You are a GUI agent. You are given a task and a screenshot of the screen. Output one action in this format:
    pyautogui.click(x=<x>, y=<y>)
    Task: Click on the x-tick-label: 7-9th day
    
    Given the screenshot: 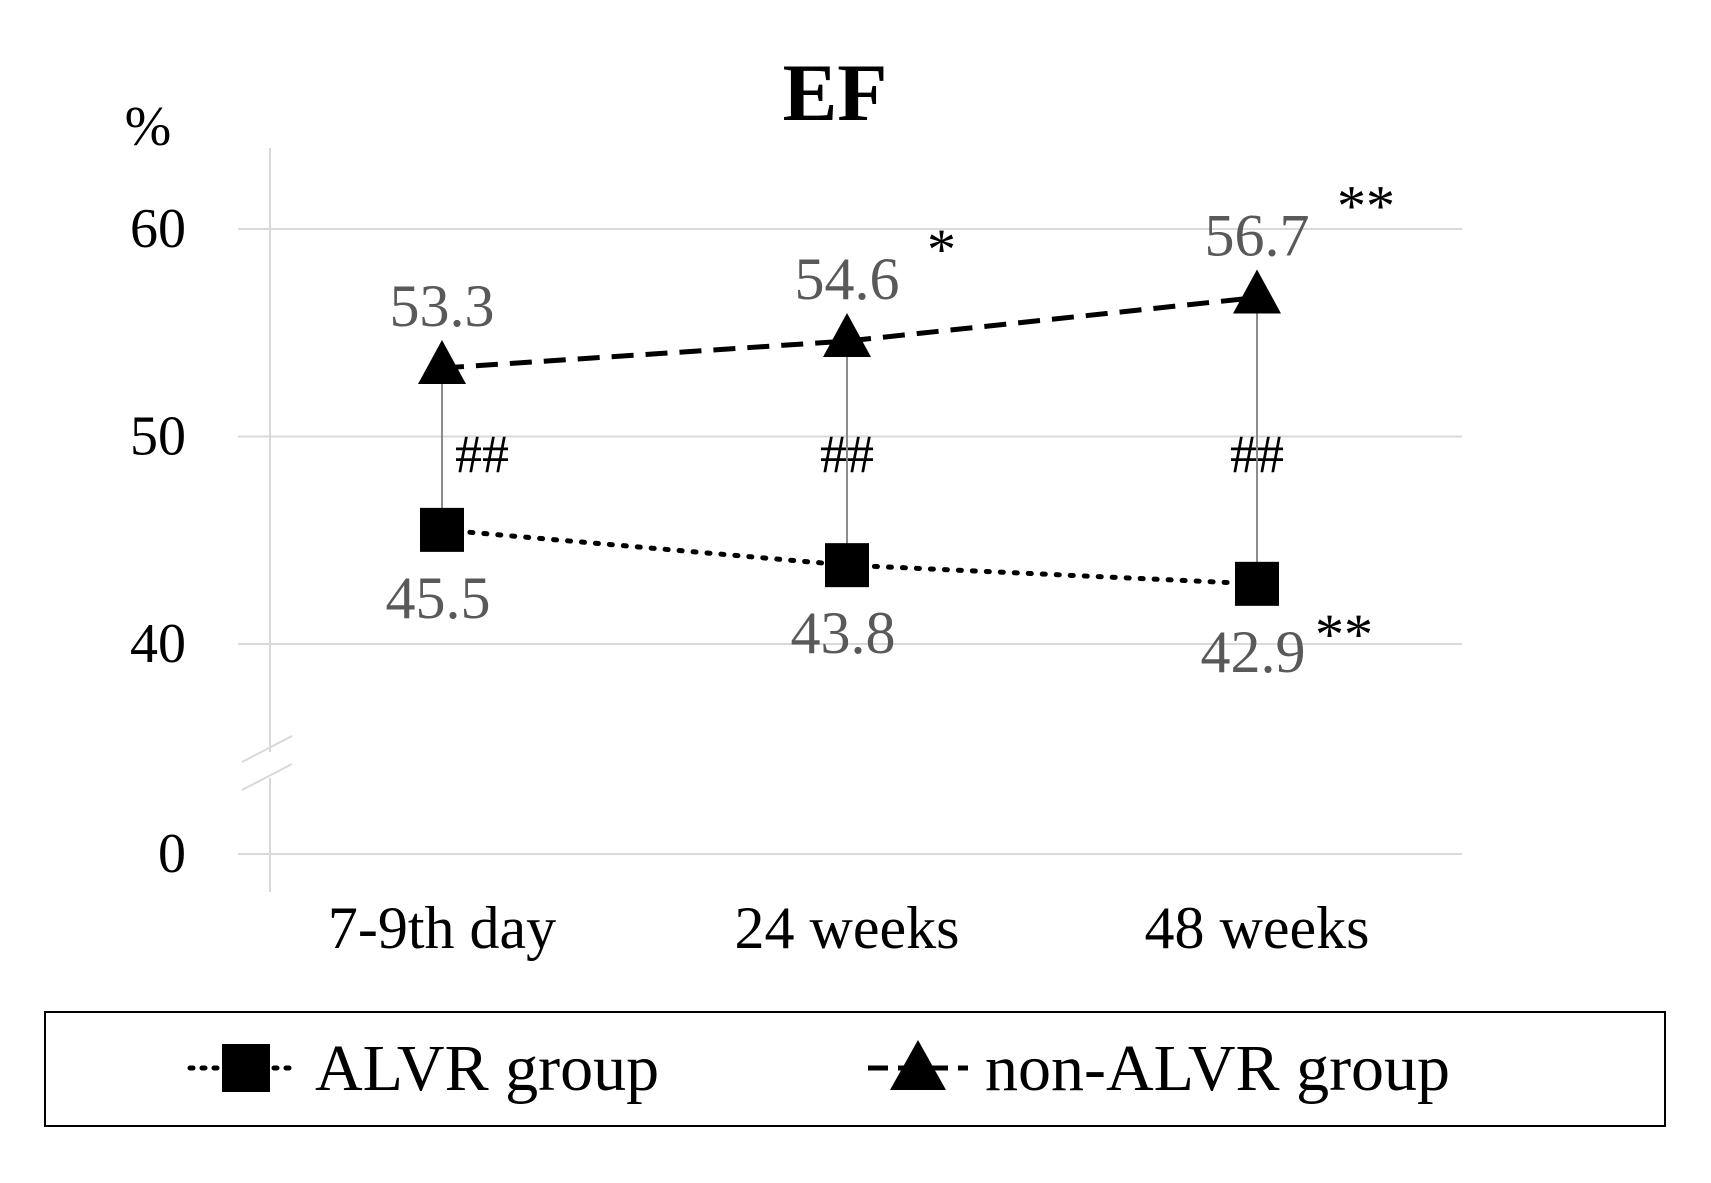 What is the action you would take?
    pyautogui.click(x=442, y=928)
    